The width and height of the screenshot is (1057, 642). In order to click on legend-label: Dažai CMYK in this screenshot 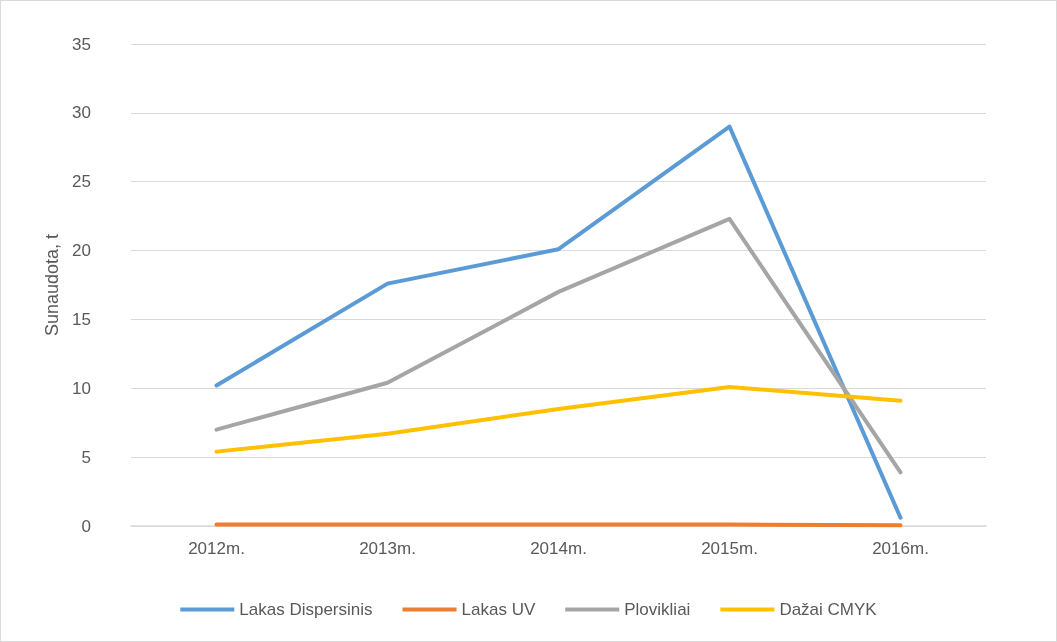, I will do `click(828, 609)`.